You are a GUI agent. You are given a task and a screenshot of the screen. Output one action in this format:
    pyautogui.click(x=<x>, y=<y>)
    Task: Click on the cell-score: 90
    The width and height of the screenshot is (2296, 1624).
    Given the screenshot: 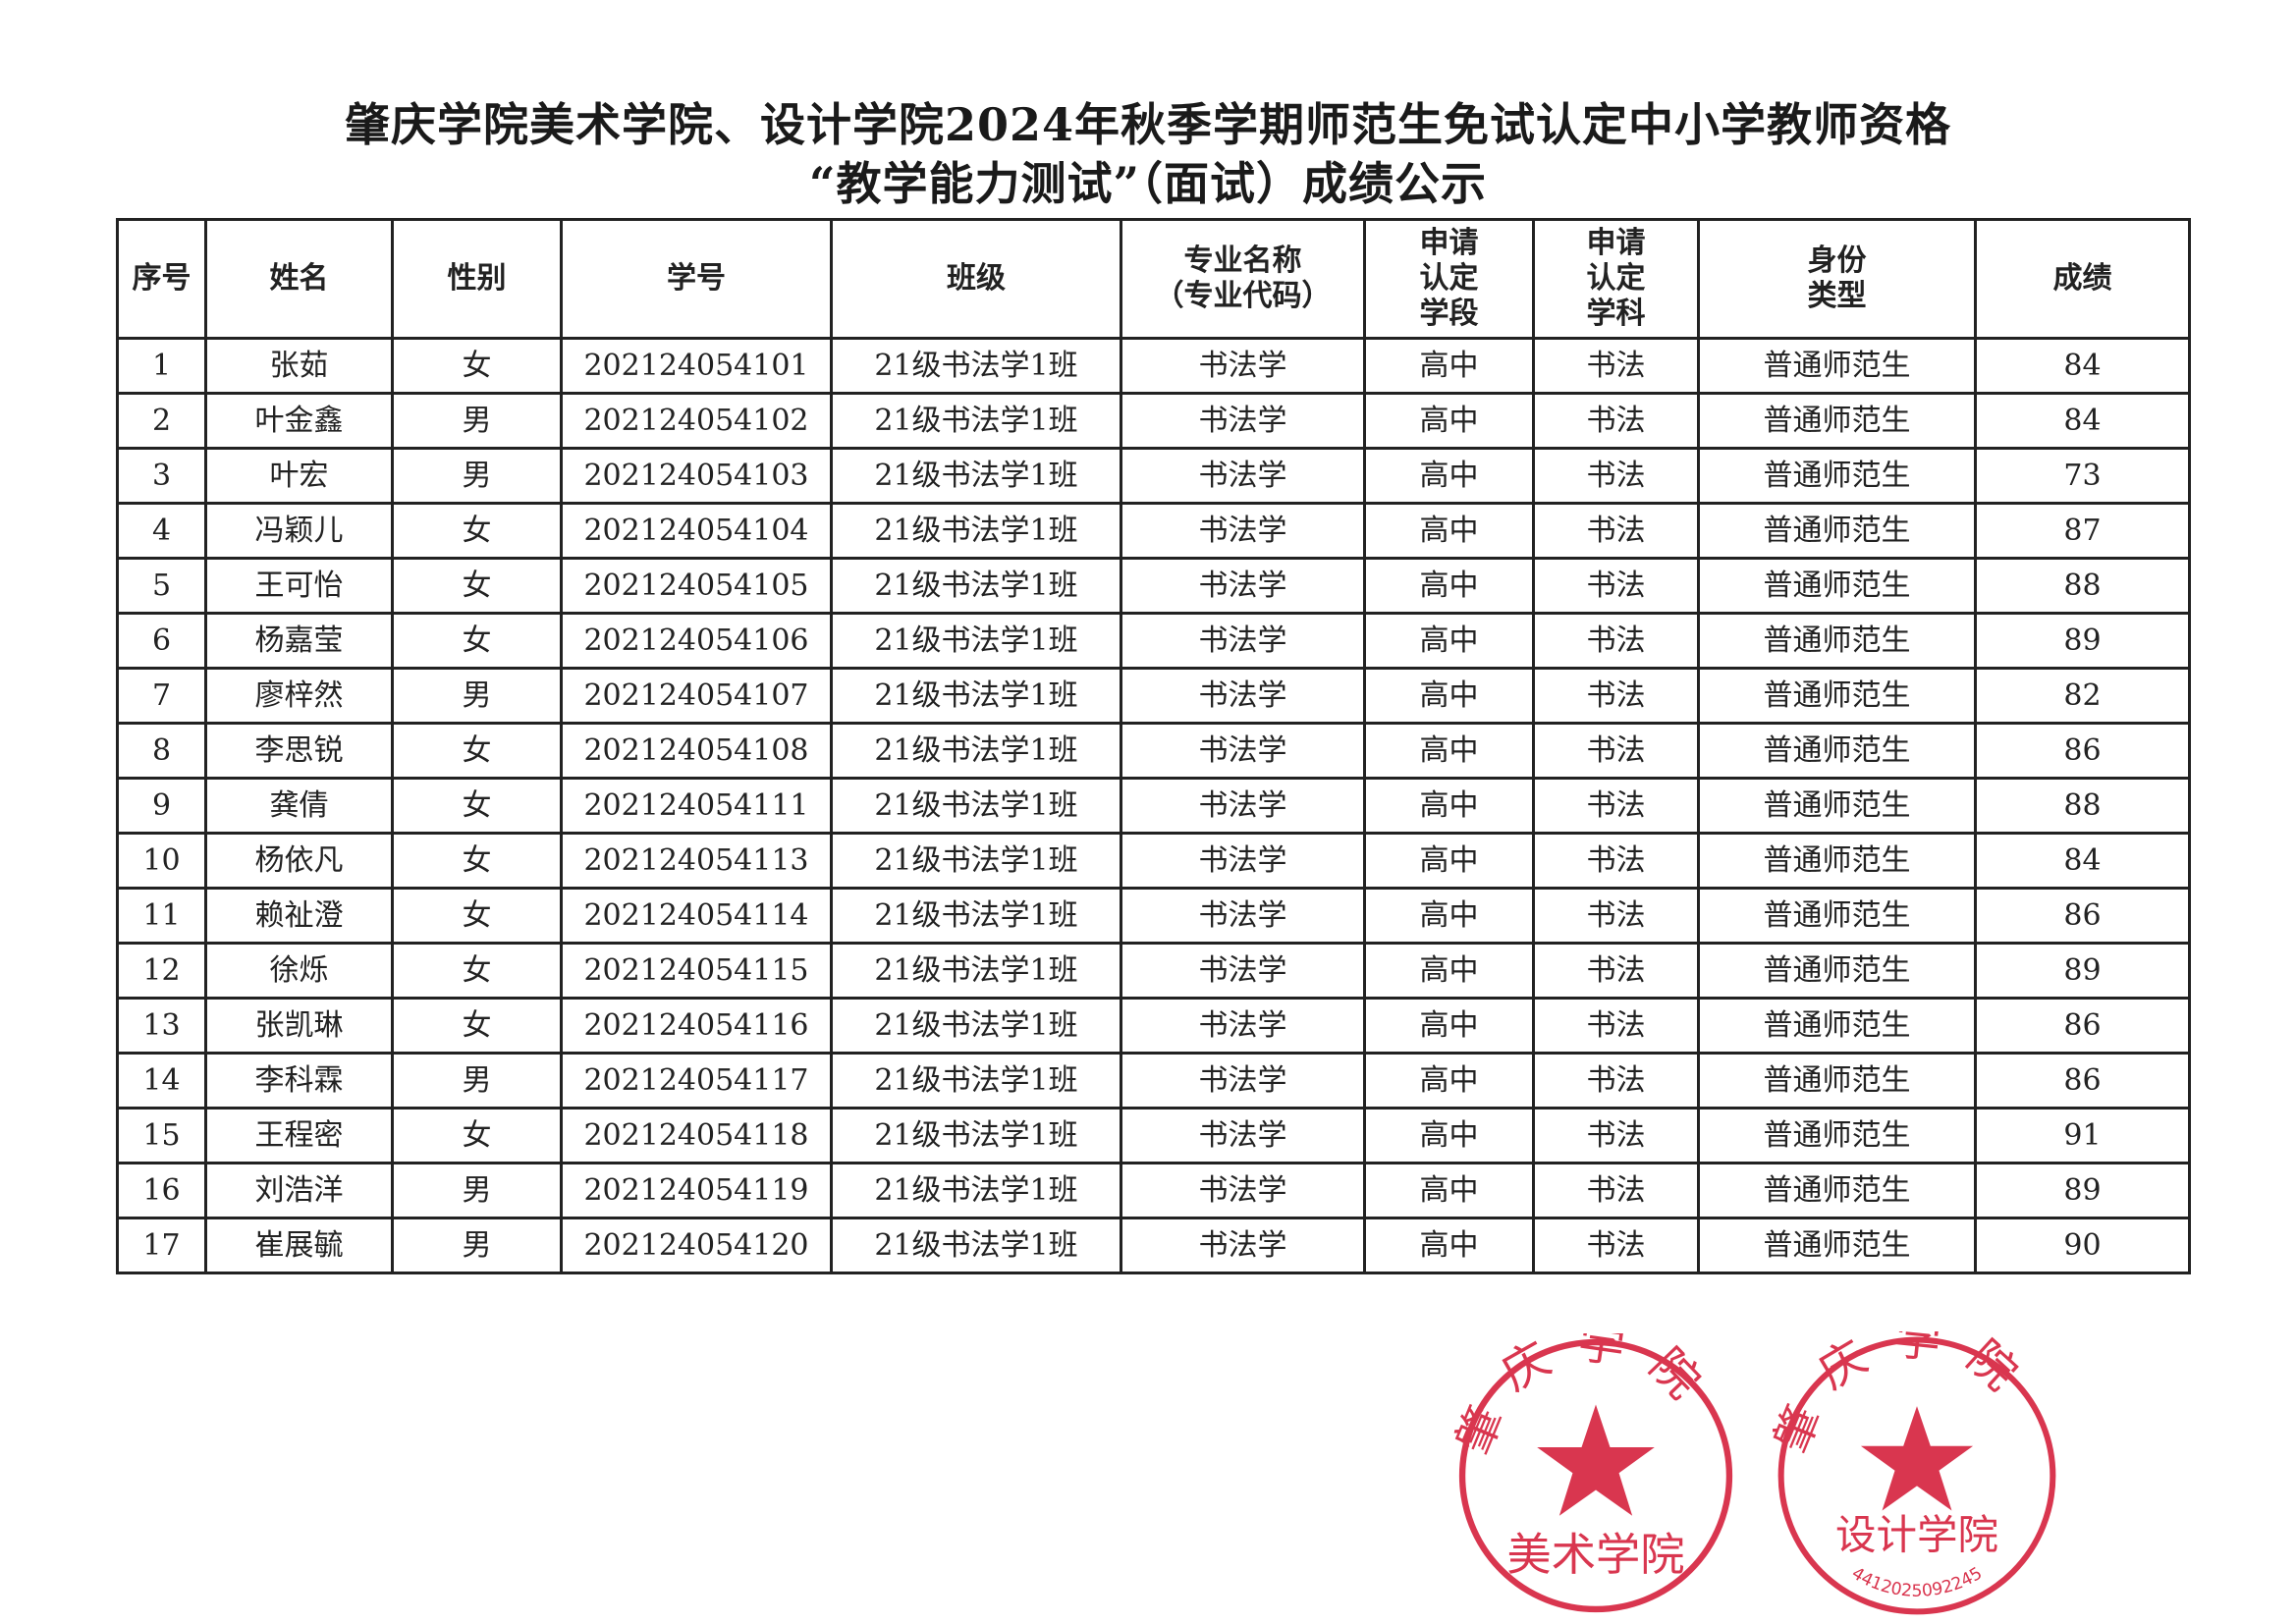 What is the action you would take?
    pyautogui.click(x=2082, y=1245)
    